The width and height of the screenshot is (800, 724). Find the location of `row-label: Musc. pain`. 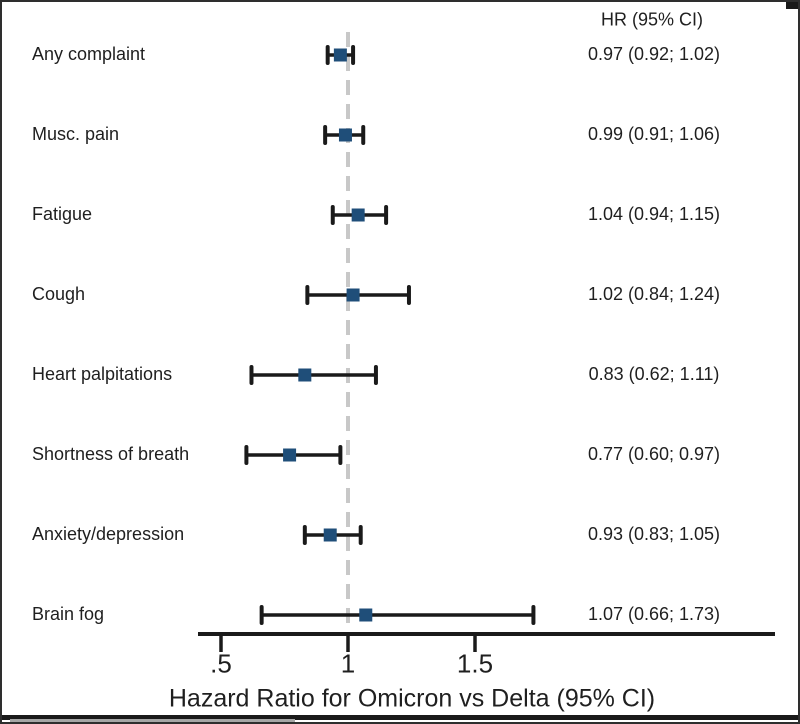

row-label: Musc. pain is located at coordinates (76, 134).